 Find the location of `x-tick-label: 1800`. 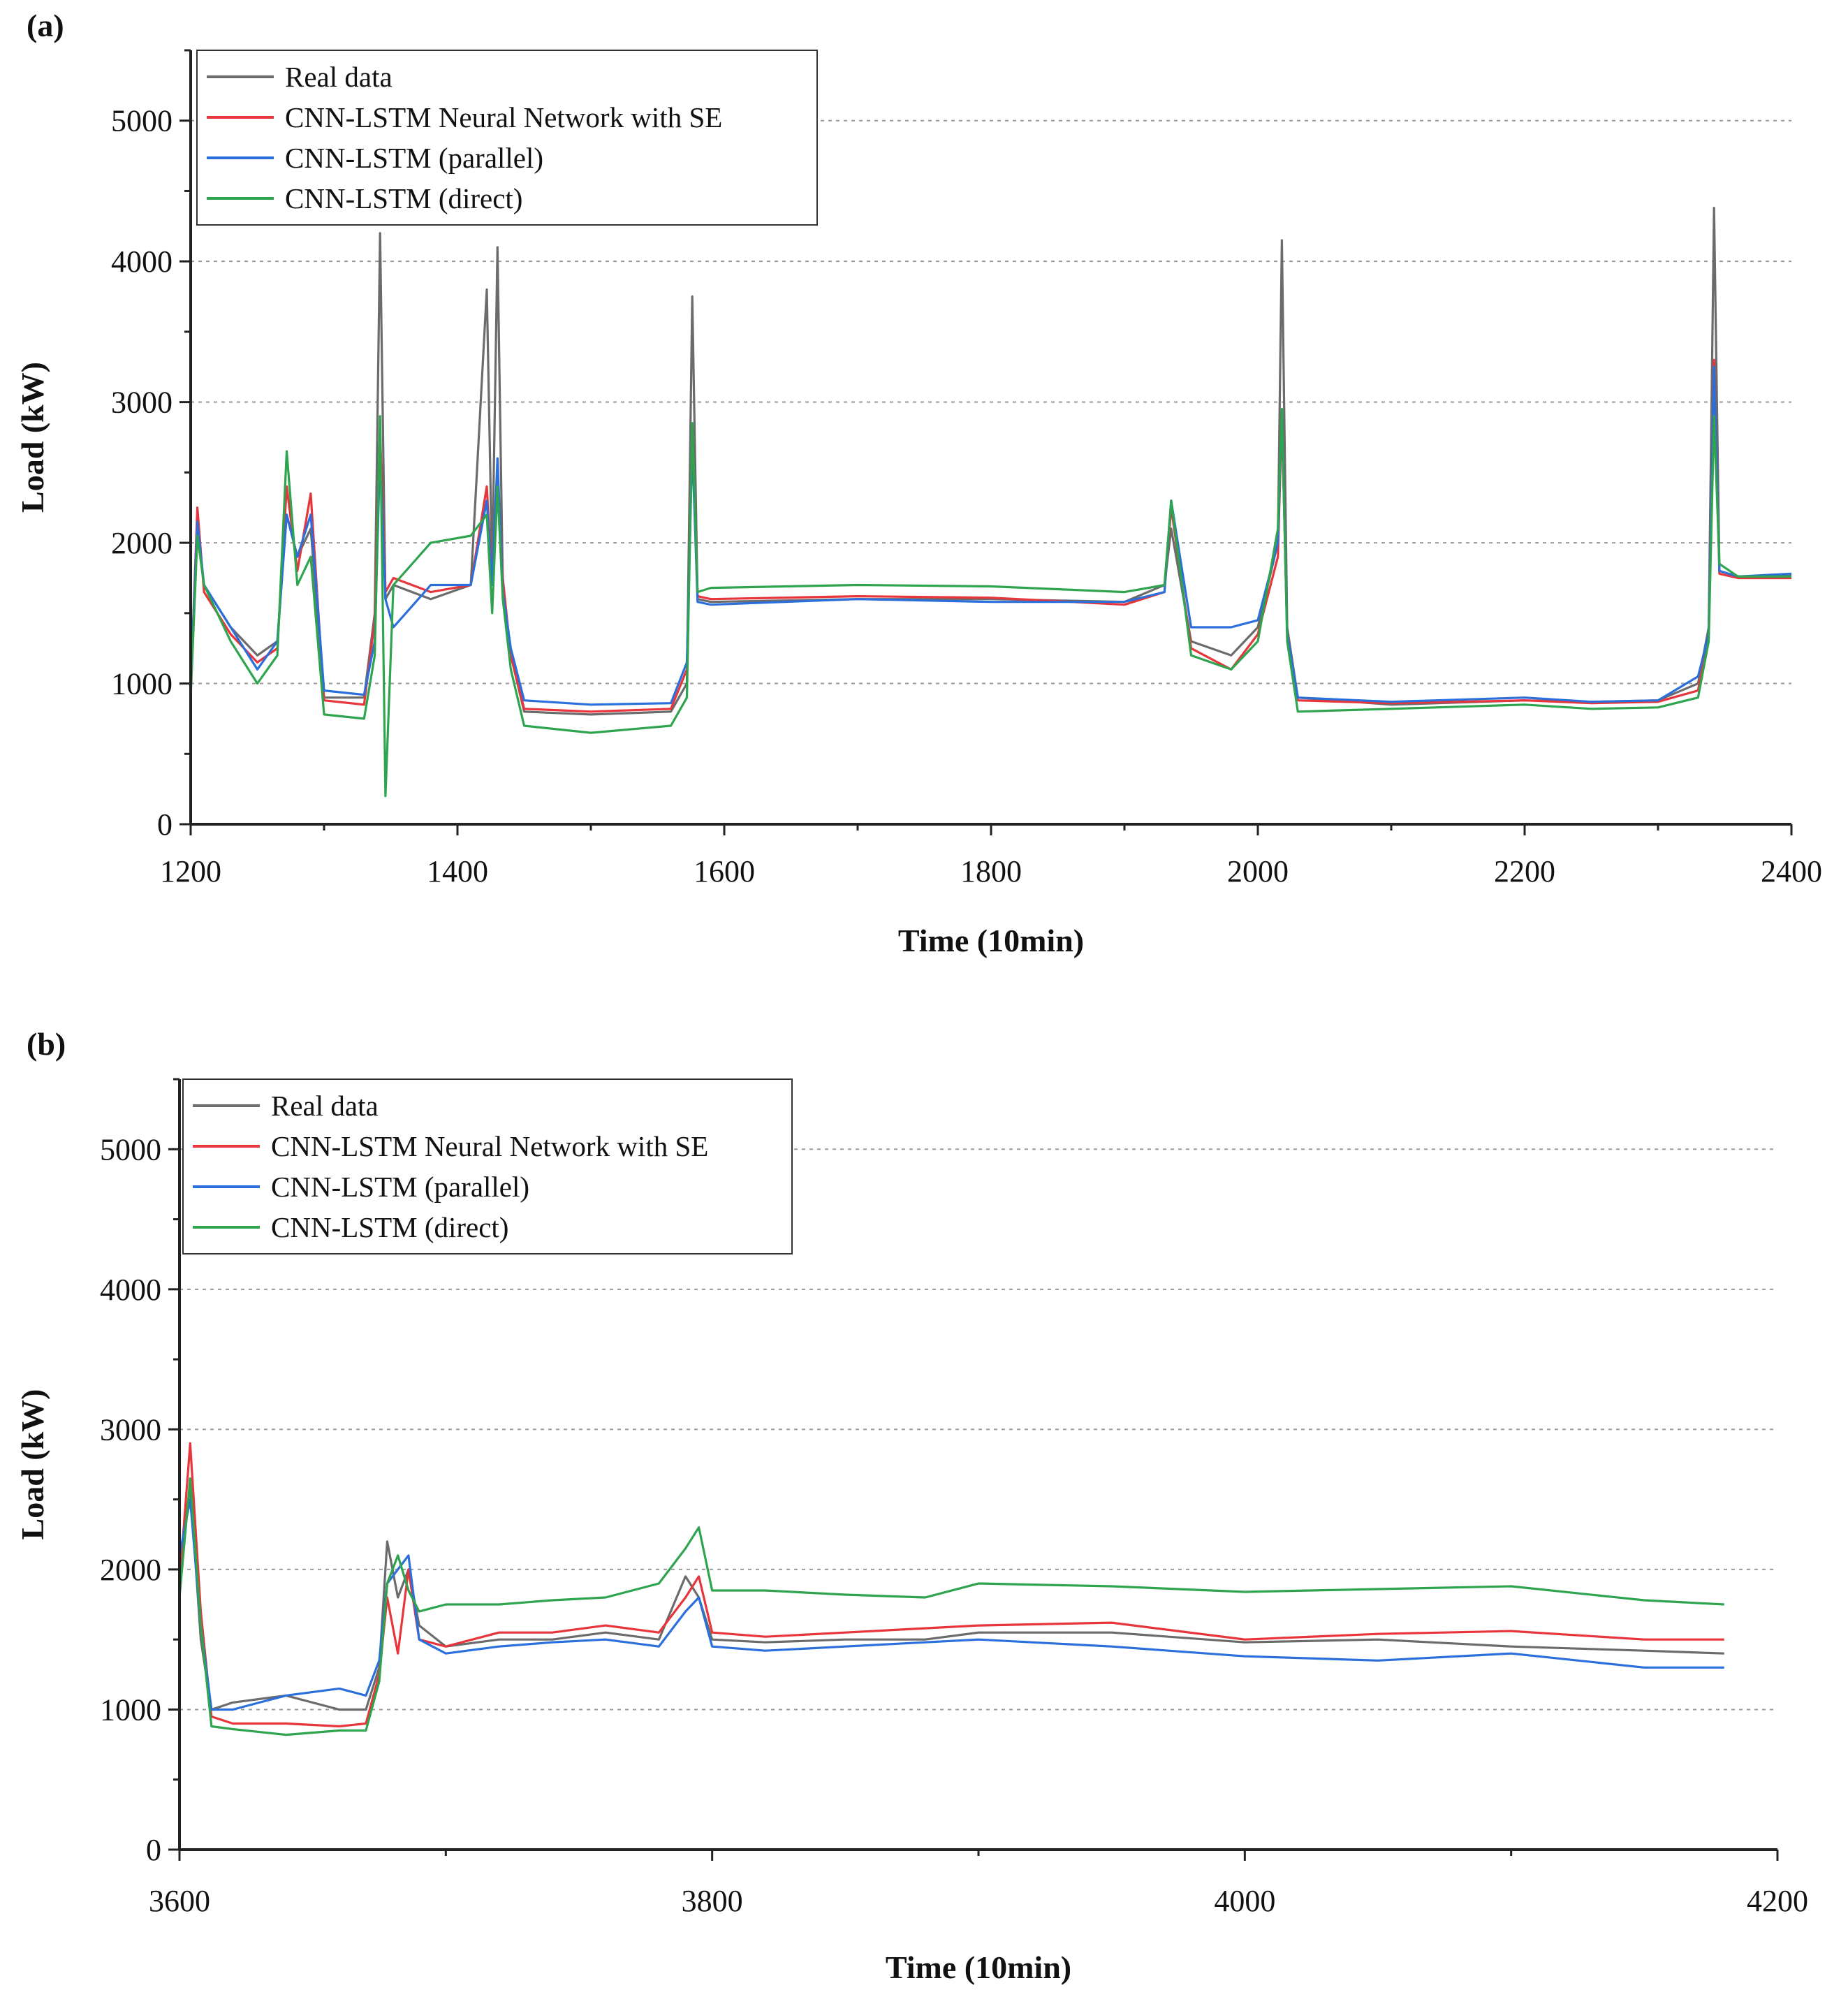

x-tick-label: 1800 is located at coordinates (991, 871).